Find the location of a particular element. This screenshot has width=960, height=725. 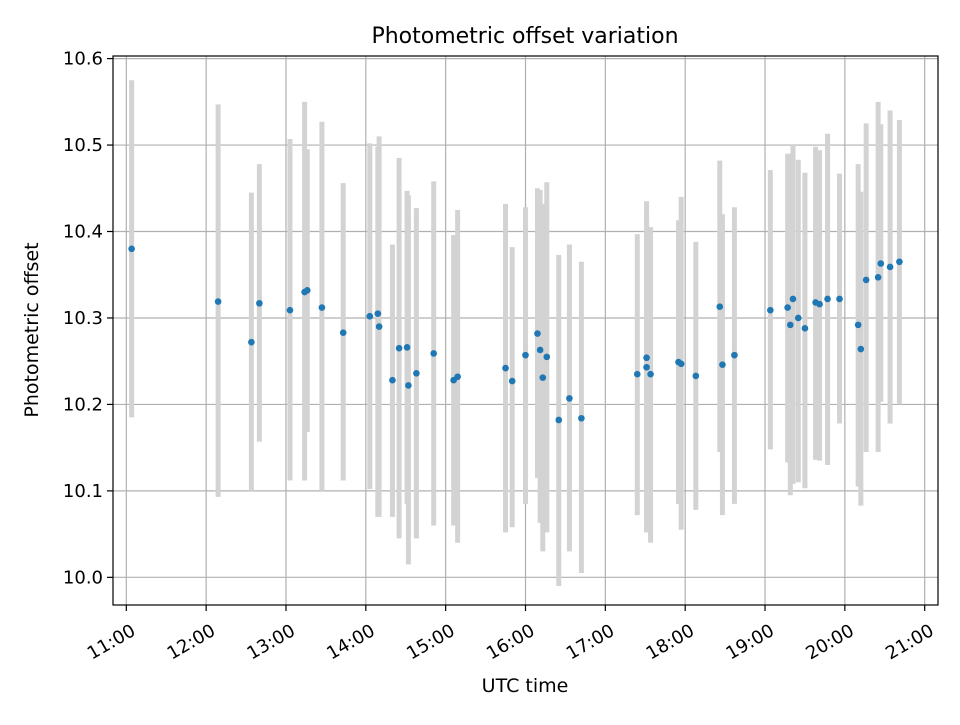

chart-title: Photometric offset variation is located at coordinates (524, 36).